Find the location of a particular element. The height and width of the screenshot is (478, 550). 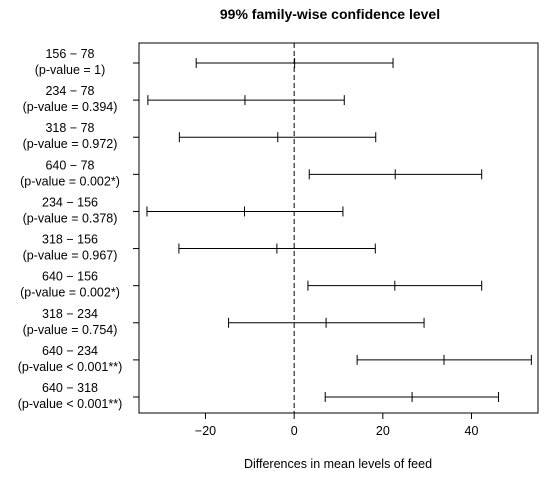

comparison-pvalue-label: (p-value = 0.967) is located at coordinates (70, 256).